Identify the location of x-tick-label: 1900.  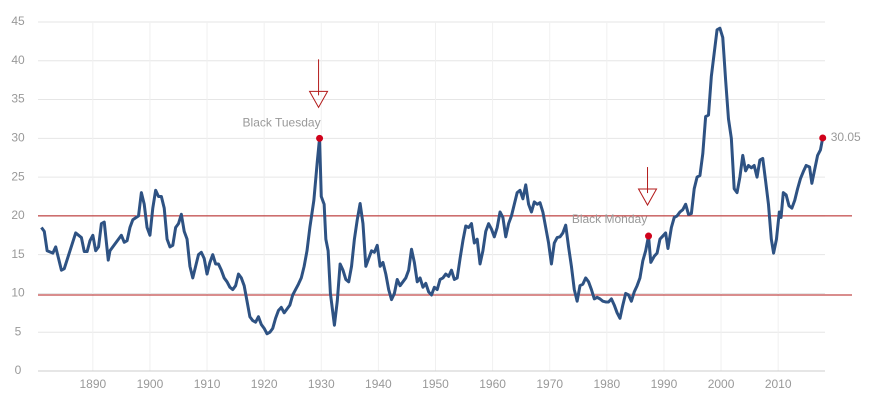
(150, 384).